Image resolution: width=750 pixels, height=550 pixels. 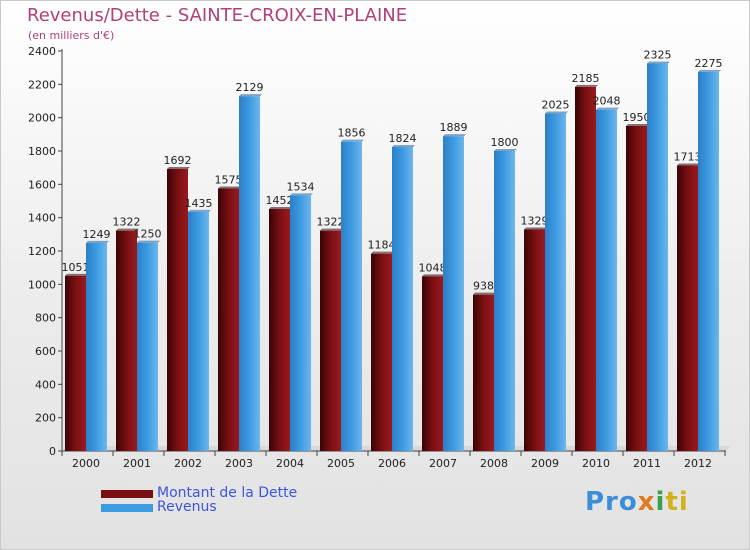 What do you see at coordinates (483, 286) in the screenshot?
I see `data-label-debt: 938` at bounding box center [483, 286].